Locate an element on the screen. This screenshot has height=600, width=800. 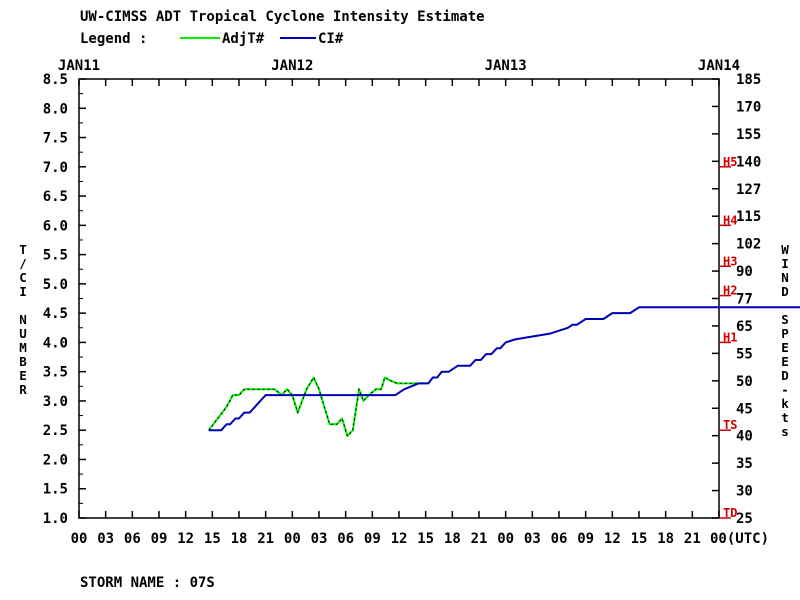
legend: Legend : AdjT# CI# is located at coordinates (212, 39).